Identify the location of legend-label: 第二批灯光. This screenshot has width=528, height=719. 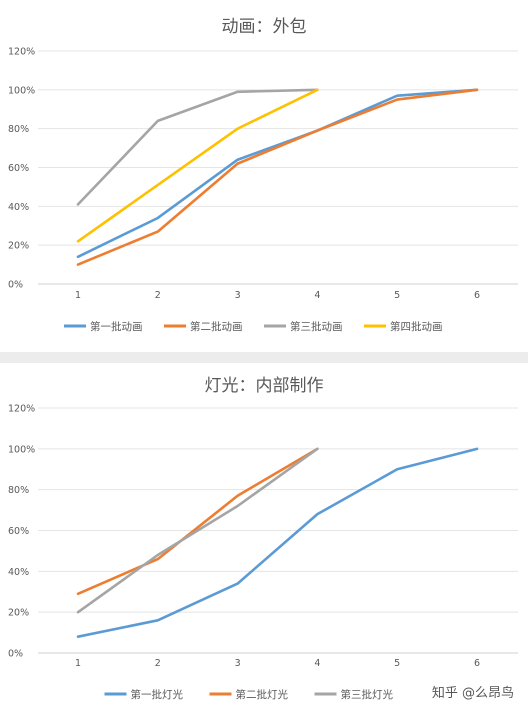
(262, 694).